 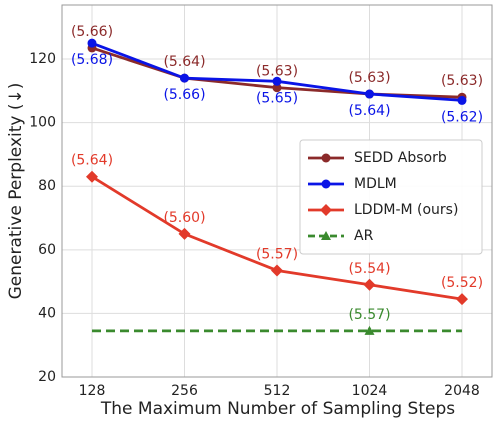 I want to click on x-tick-label: 512, so click(x=277, y=391).